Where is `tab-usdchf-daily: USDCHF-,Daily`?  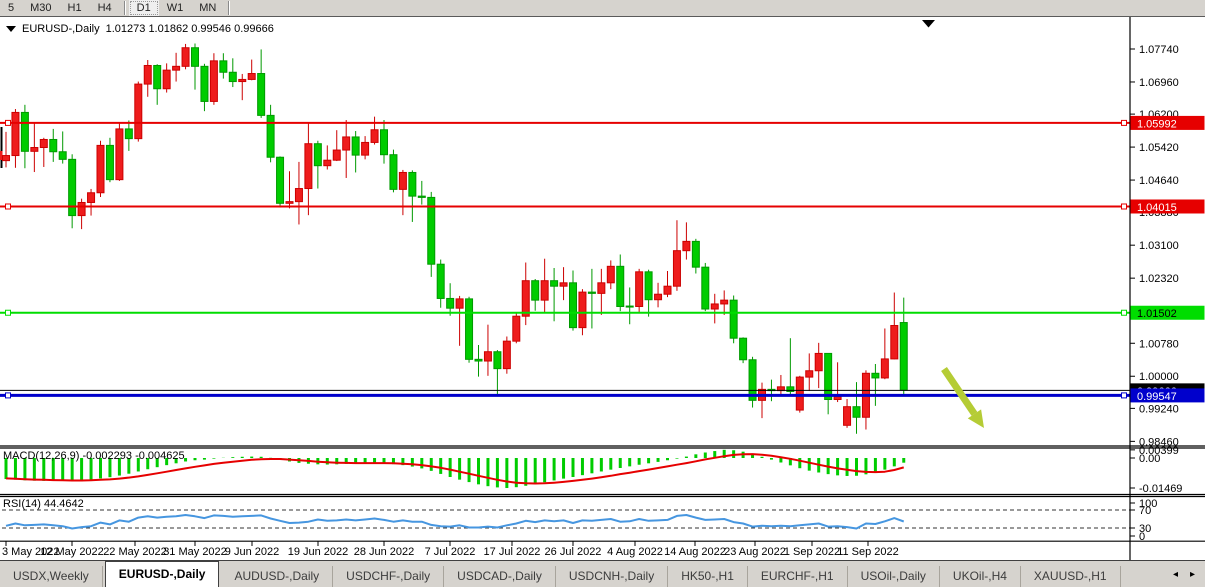 tab-usdchf-daily: USDCHF-,Daily is located at coordinates (389, 576).